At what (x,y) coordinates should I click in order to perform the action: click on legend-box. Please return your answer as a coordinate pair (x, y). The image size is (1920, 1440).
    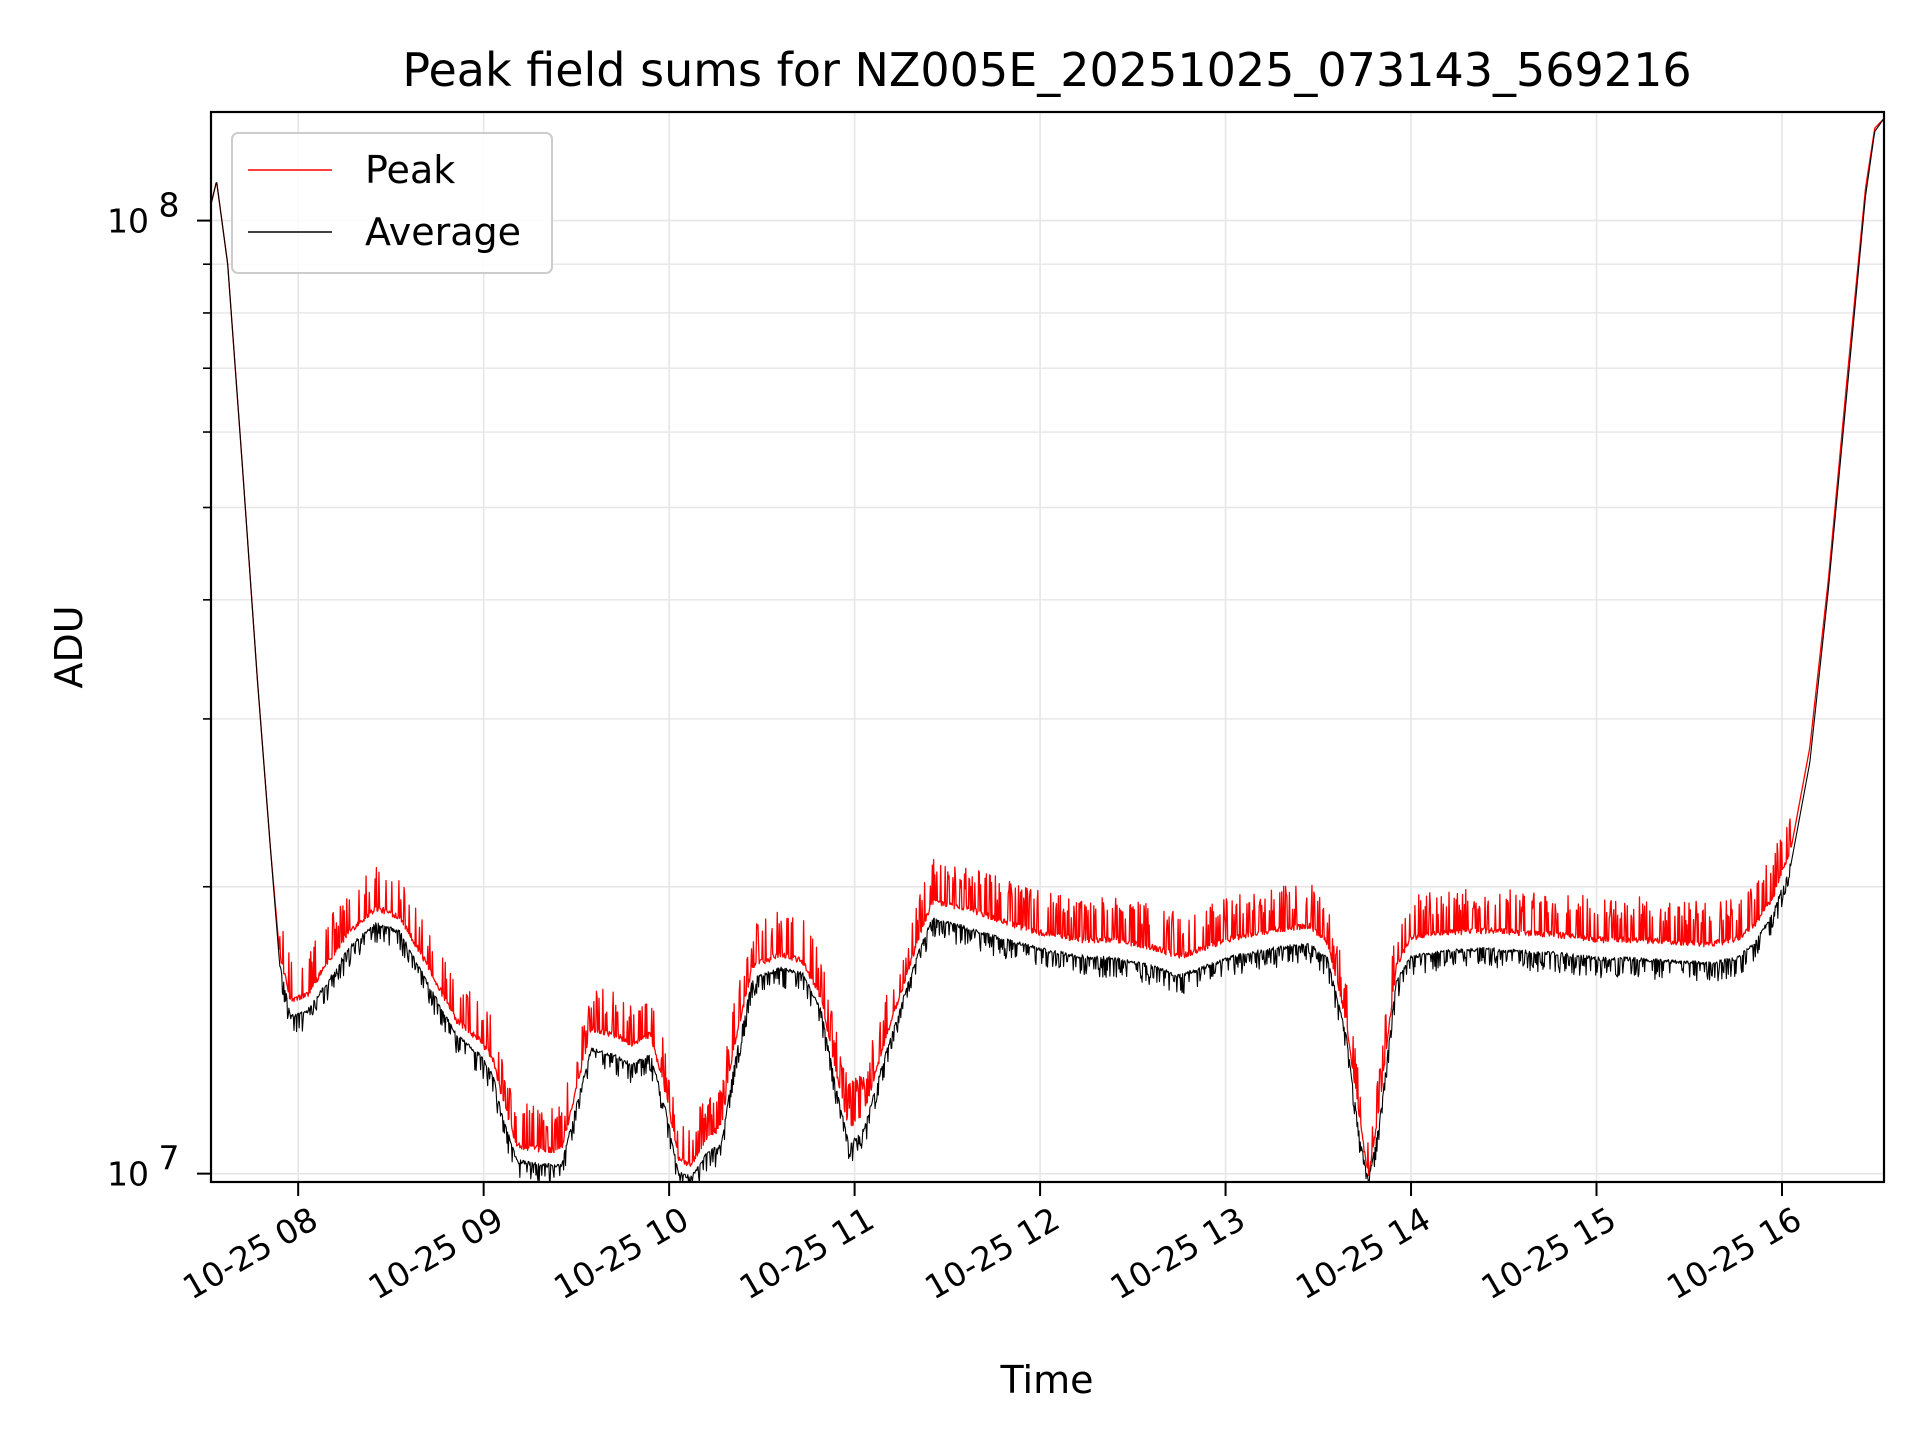
    Looking at the image, I should click on (392, 203).